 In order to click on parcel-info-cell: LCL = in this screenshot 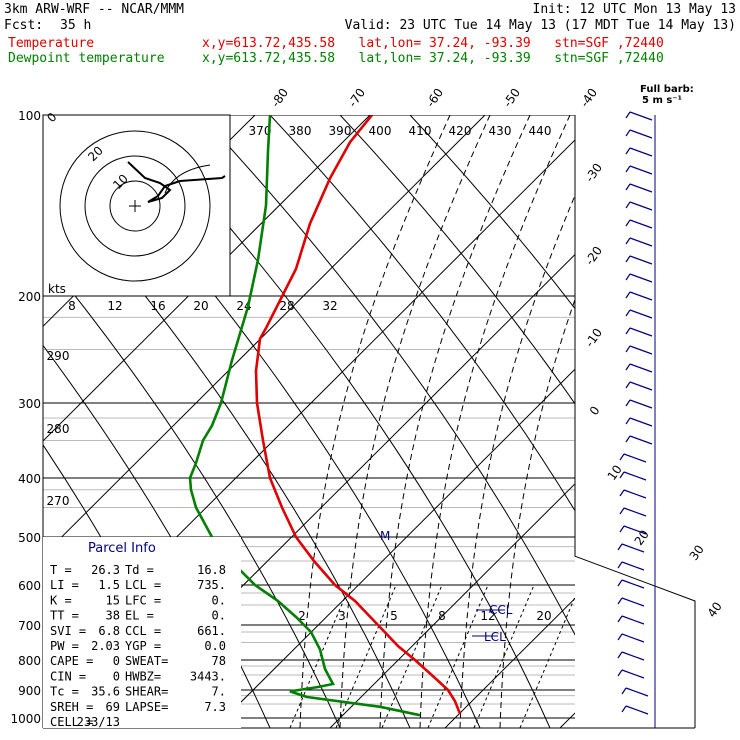, I will do `click(143, 585)`.